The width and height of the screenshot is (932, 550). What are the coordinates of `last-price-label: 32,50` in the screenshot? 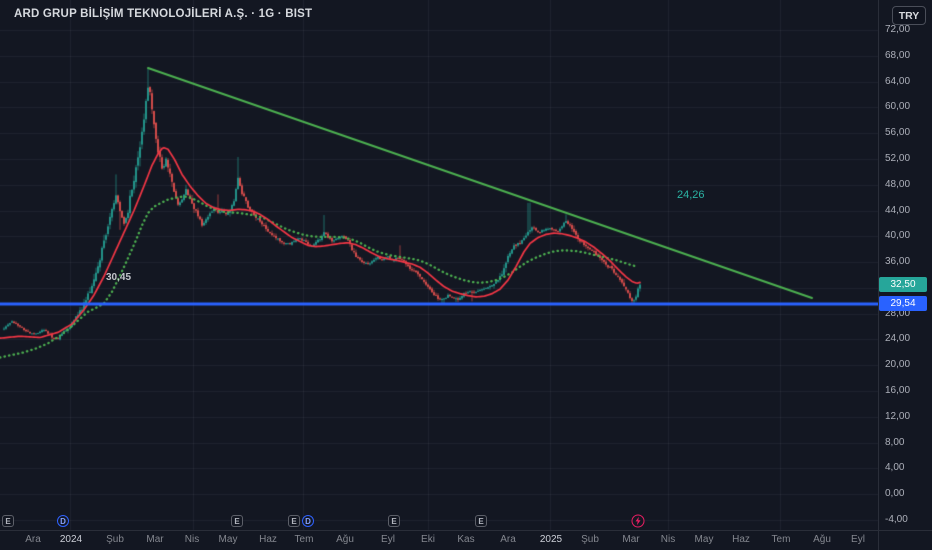 It's located at (903, 285).